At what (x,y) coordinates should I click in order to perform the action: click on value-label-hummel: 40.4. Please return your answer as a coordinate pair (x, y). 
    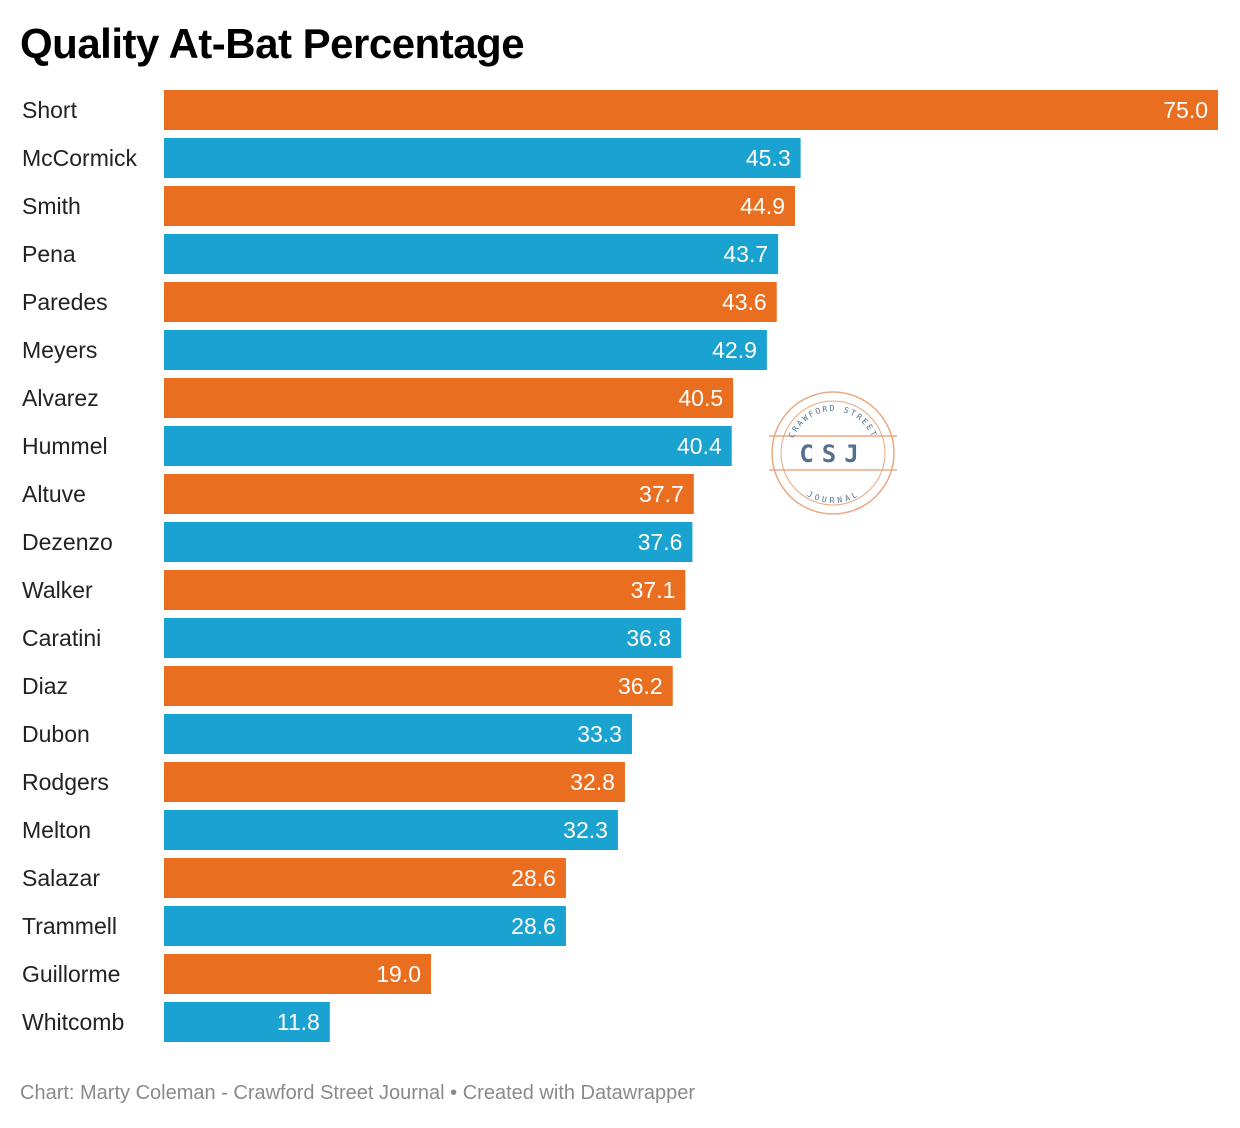
    Looking at the image, I should click on (699, 446).